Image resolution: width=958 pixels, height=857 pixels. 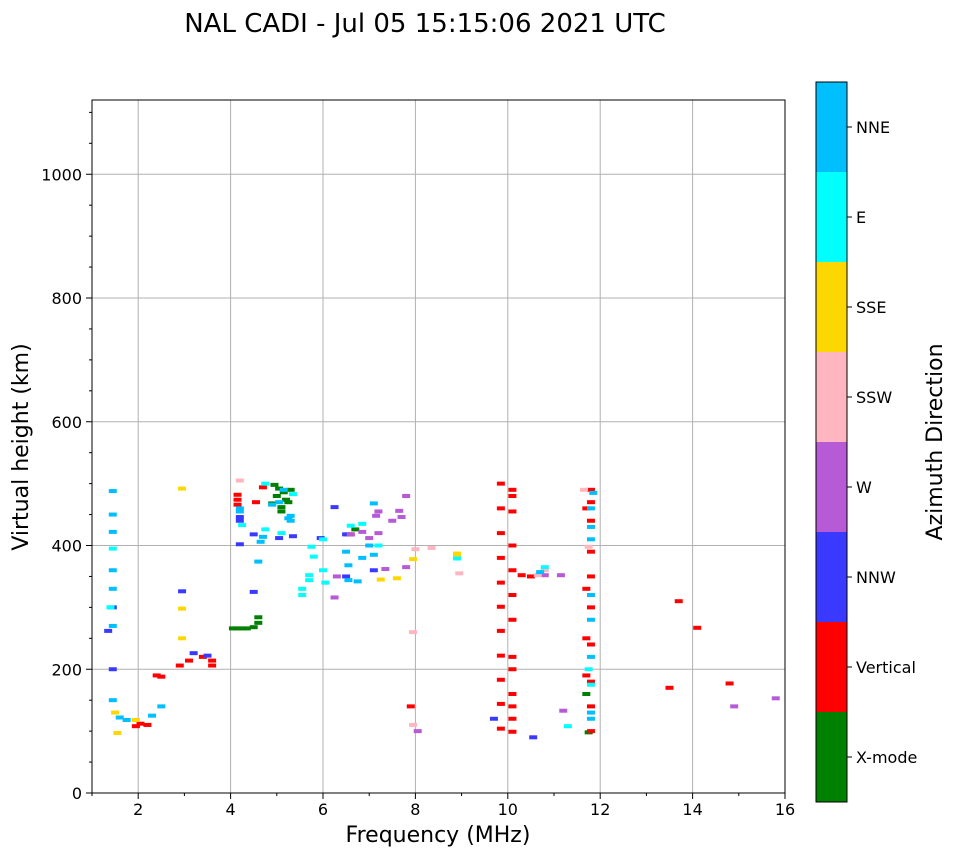 What do you see at coordinates (66, 298) in the screenshot?
I see `y-tick-label: 800` at bounding box center [66, 298].